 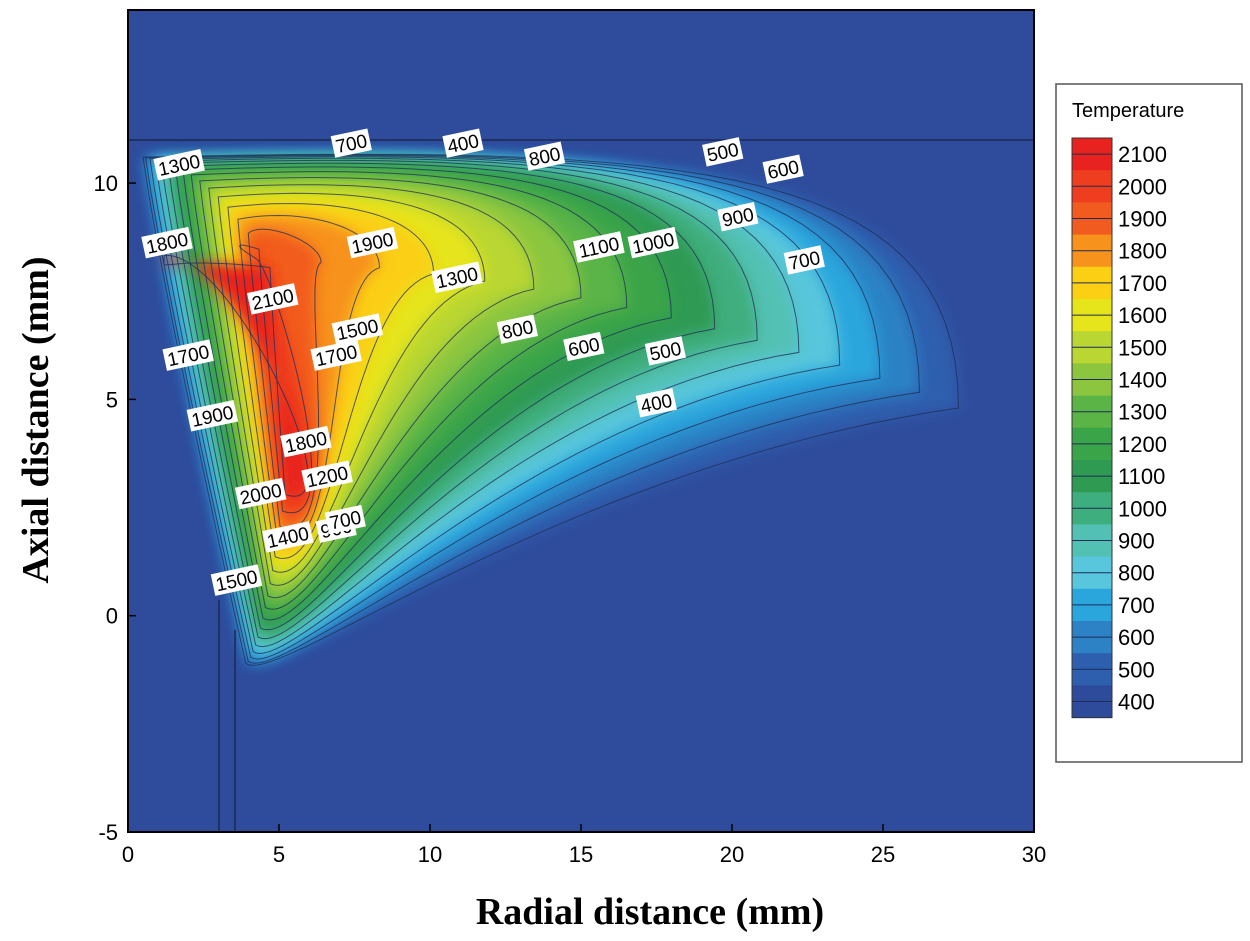 What do you see at coordinates (430, 854) in the screenshot?
I see `x-tick-label: 10` at bounding box center [430, 854].